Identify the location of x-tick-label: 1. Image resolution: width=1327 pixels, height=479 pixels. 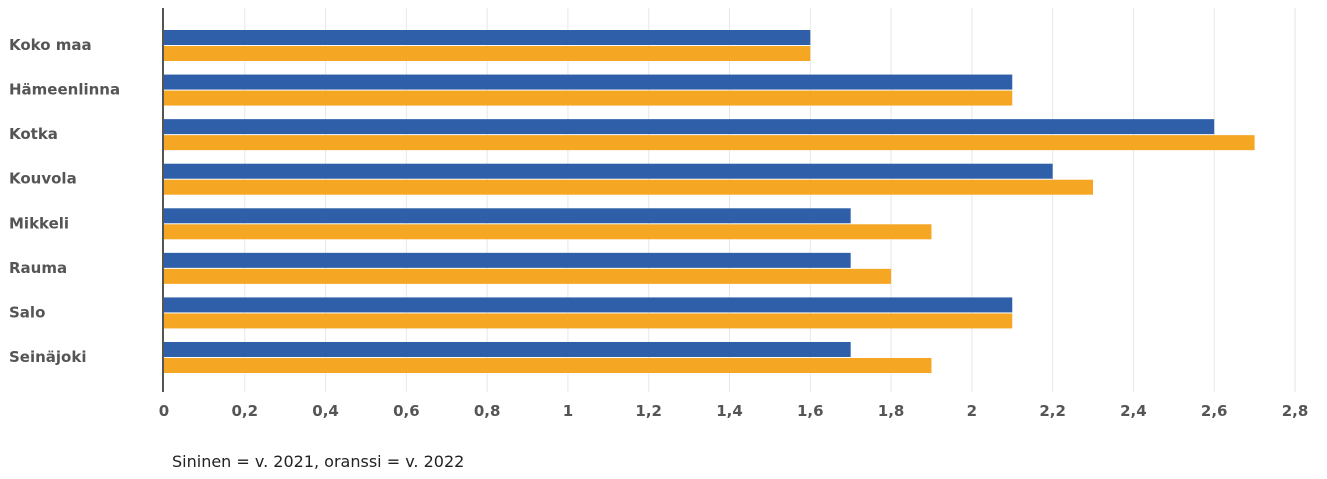
(568, 411).